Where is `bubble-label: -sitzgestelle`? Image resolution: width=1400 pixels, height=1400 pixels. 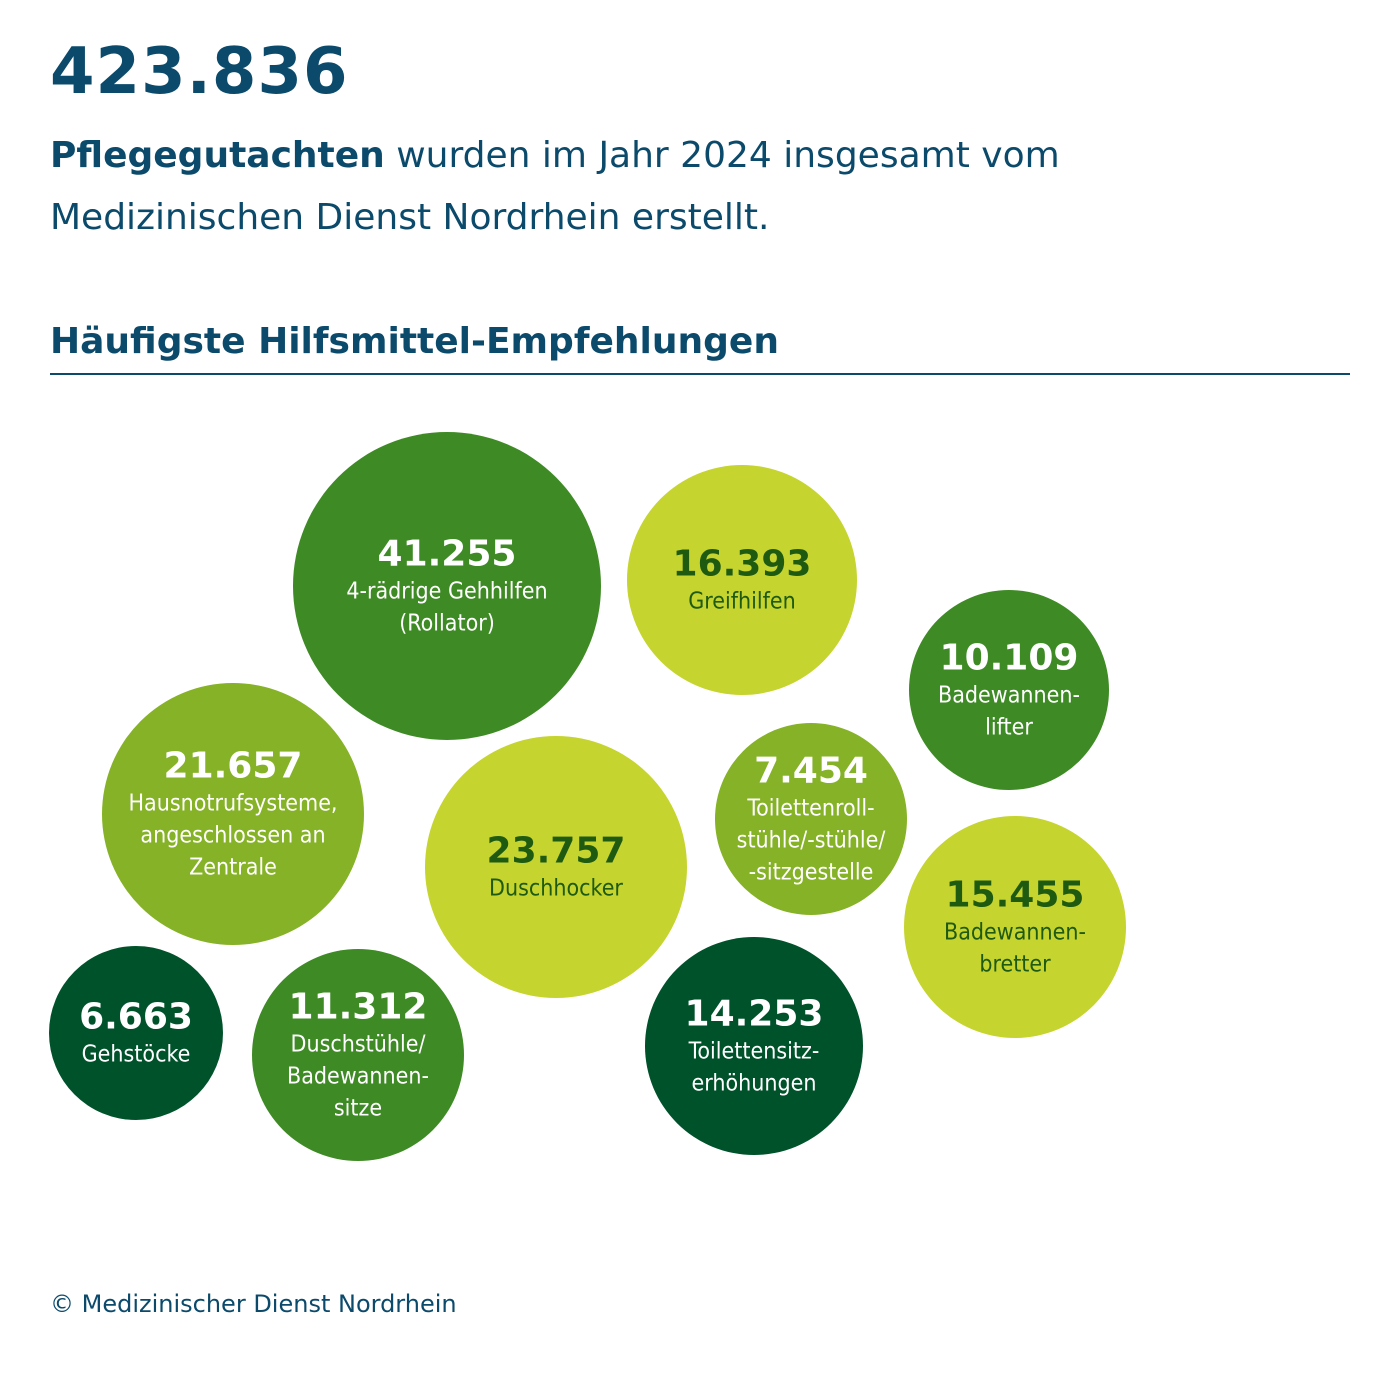 bubble-label: -sitzgestelle is located at coordinates (811, 872).